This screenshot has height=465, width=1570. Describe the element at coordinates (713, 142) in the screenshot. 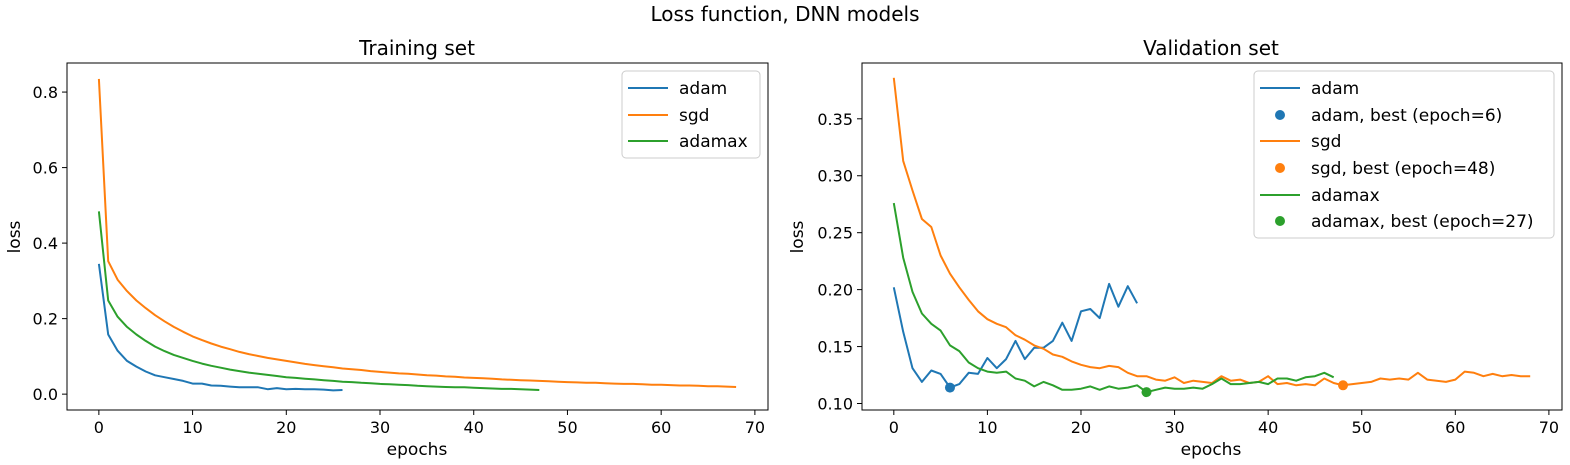

I see `training-legend-label-adamax: adamax` at that location.